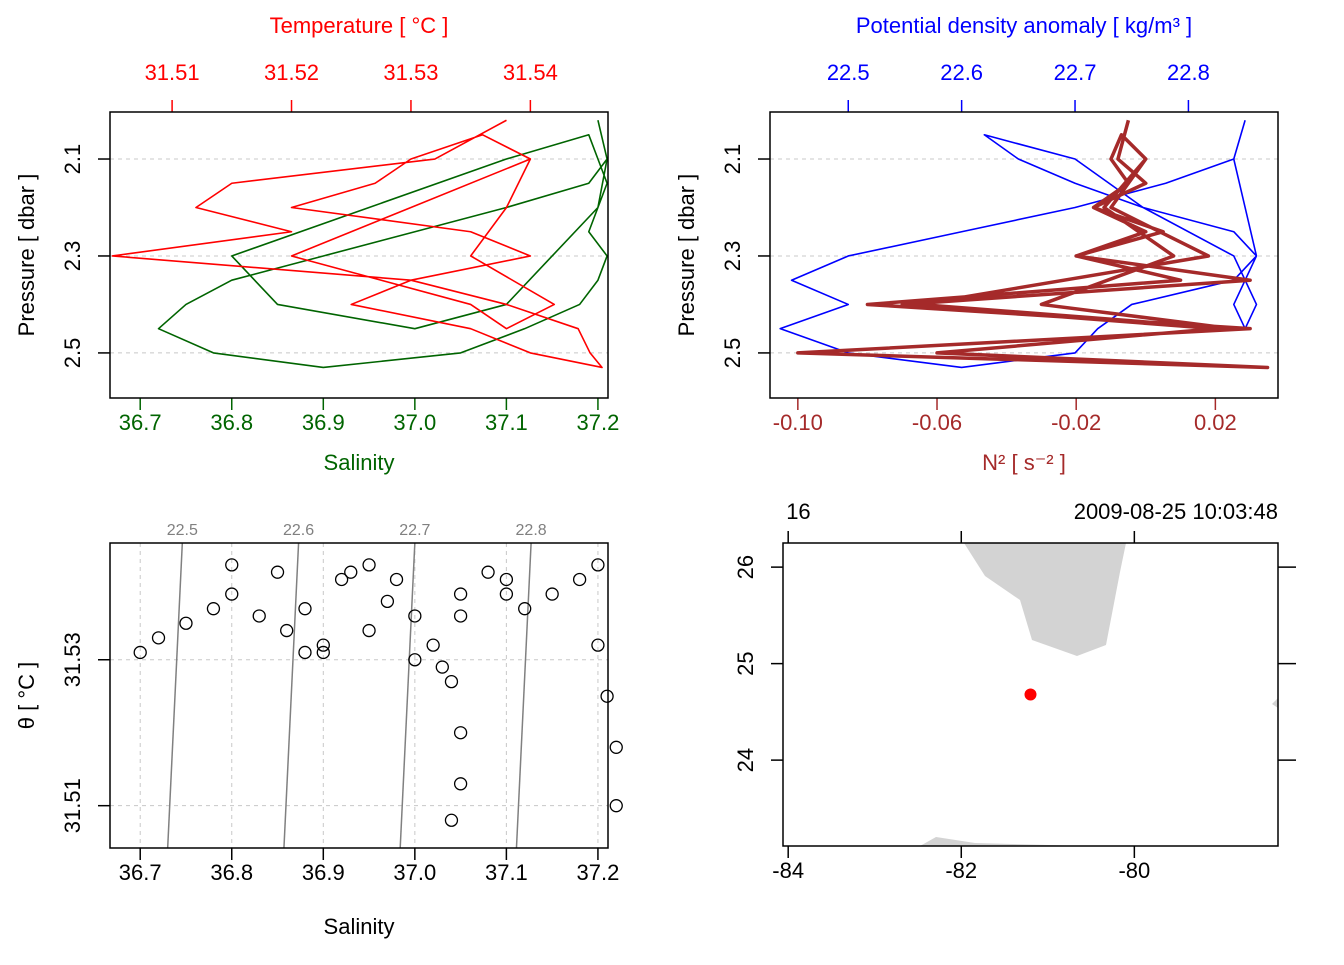 The width and height of the screenshot is (1344, 965). I want to click on x2-axis-label: Potential density anomaly [ kg/m³ ], so click(1024, 25).